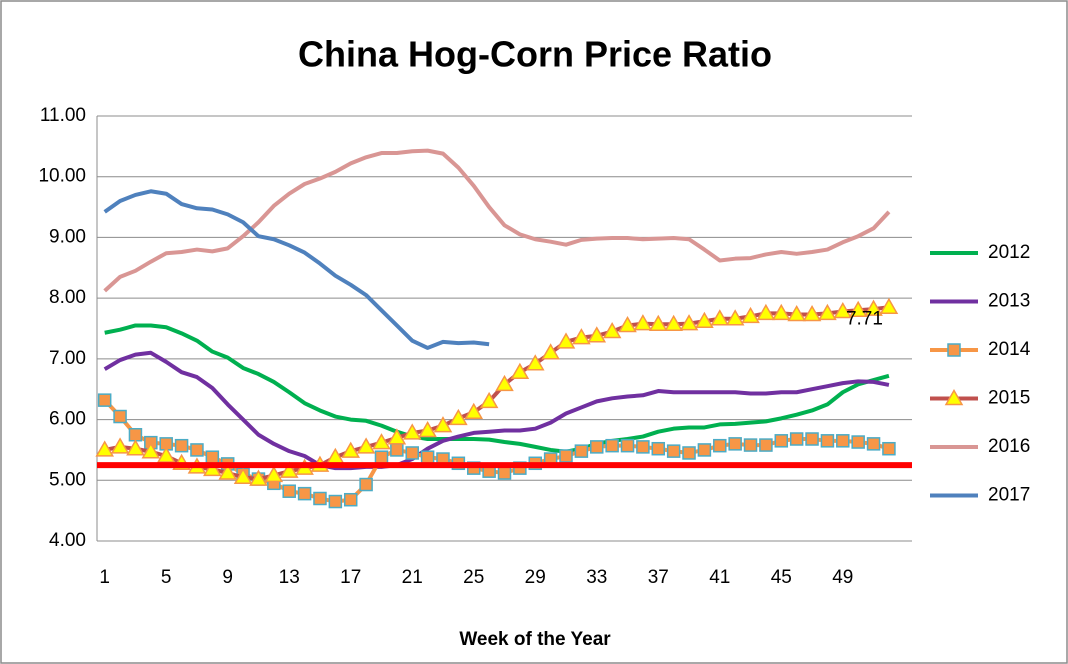 This screenshot has height=664, width=1068. What do you see at coordinates (980, 252) in the screenshot?
I see `legend-item: 2012` at bounding box center [980, 252].